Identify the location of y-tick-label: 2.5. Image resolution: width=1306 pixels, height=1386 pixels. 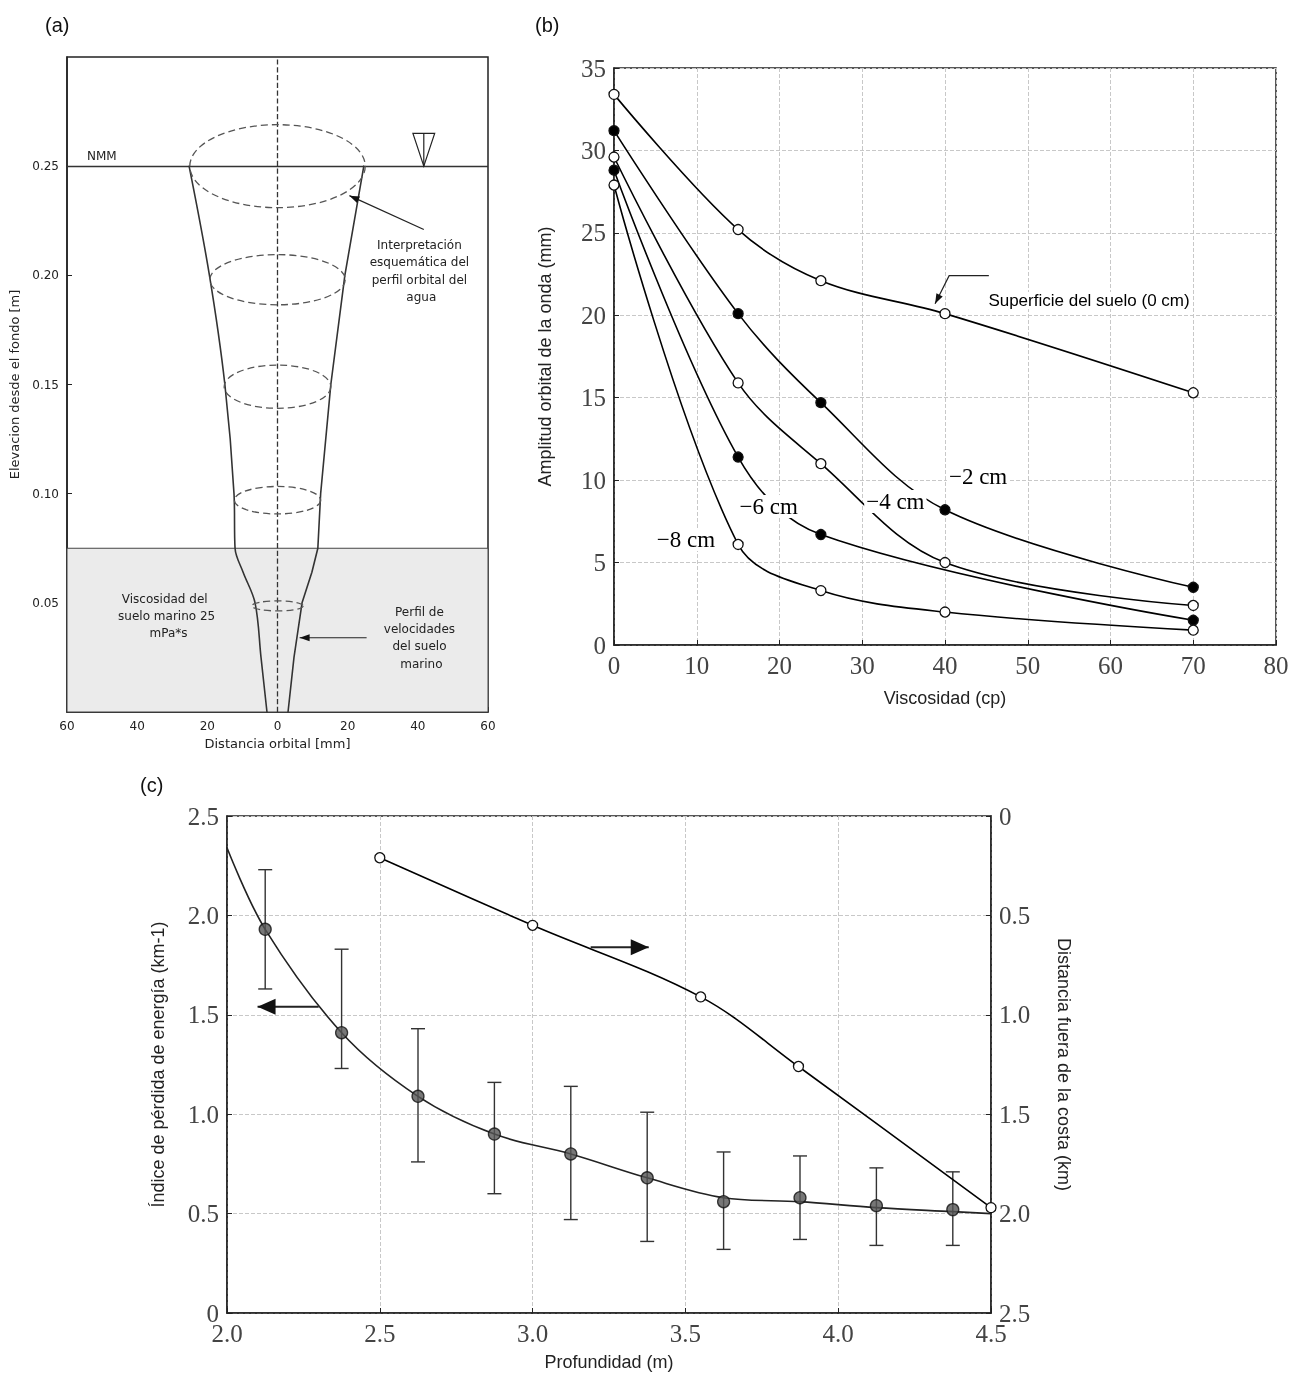
(203, 816).